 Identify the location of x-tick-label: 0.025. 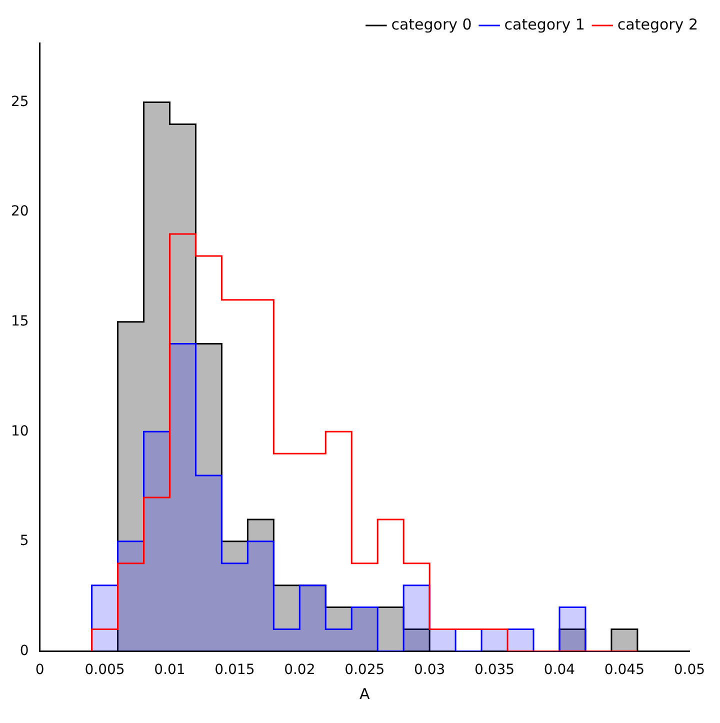
(364, 670).